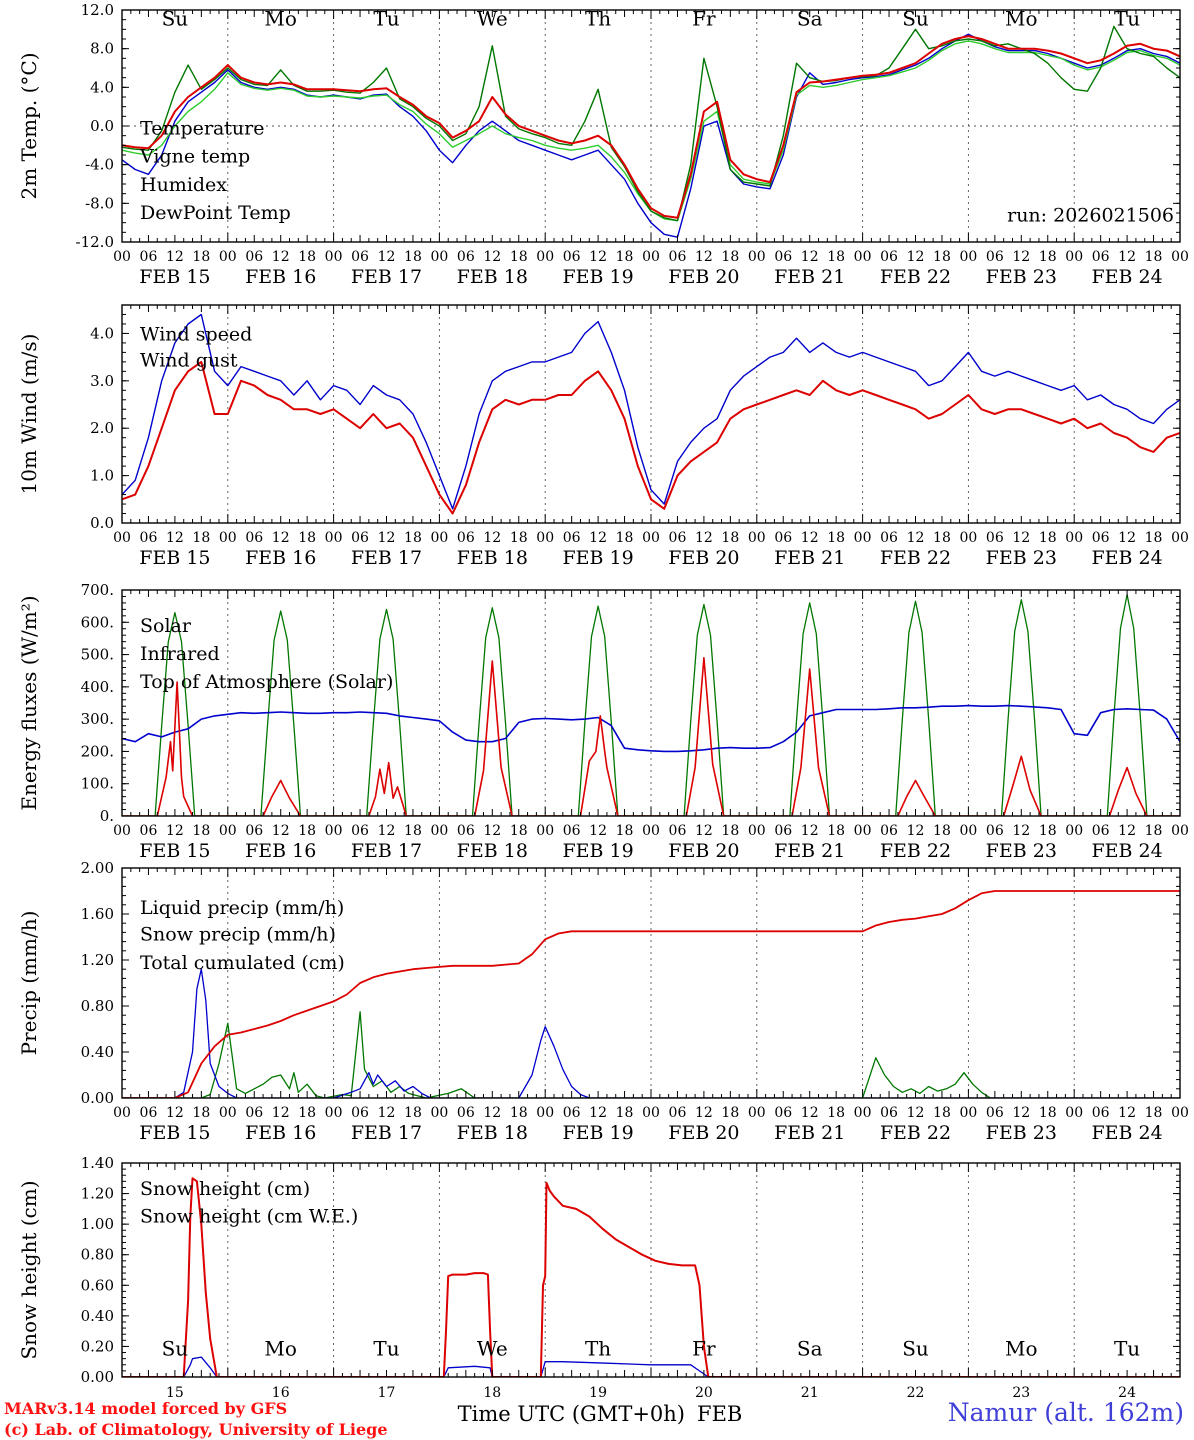  Describe the element at coordinates (97, 1285) in the screenshot. I see `y-tick-label: 0.60` at that location.